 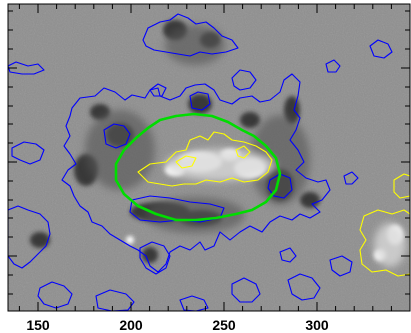 I want to click on x-tick-labels: 150 200 250 300, so click(x=177, y=325).